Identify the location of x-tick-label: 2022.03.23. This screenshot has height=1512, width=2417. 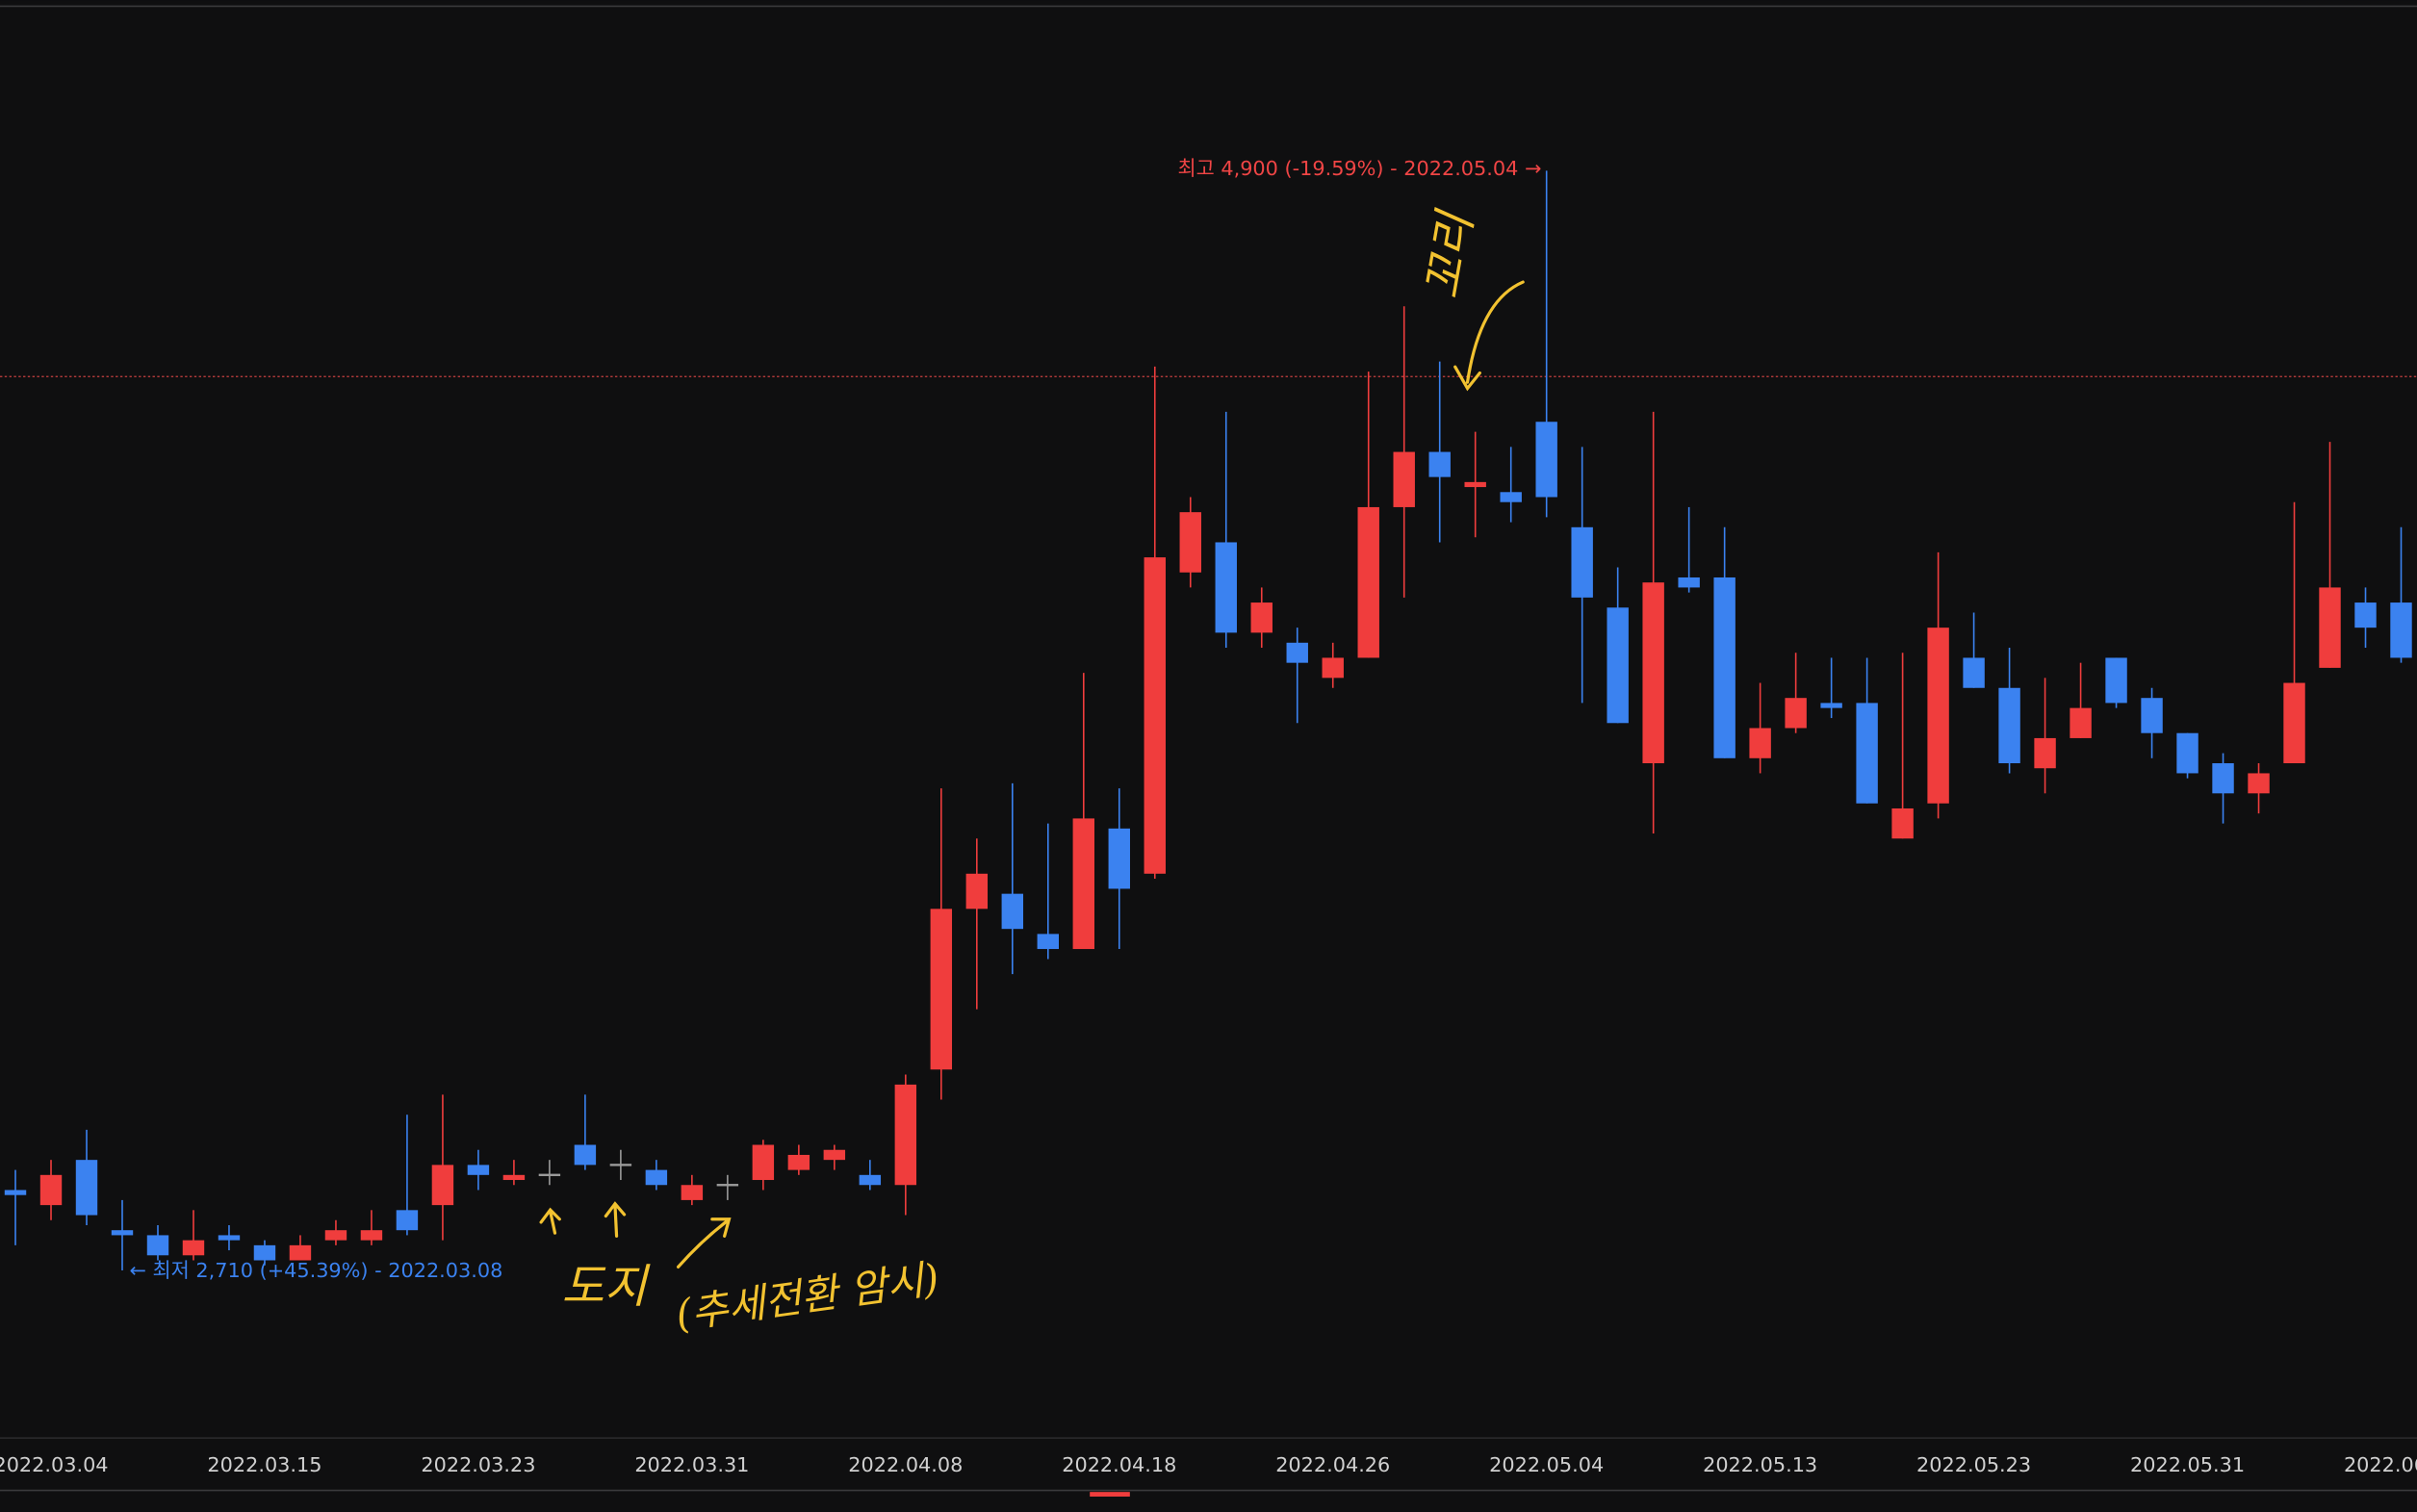
(478, 1464).